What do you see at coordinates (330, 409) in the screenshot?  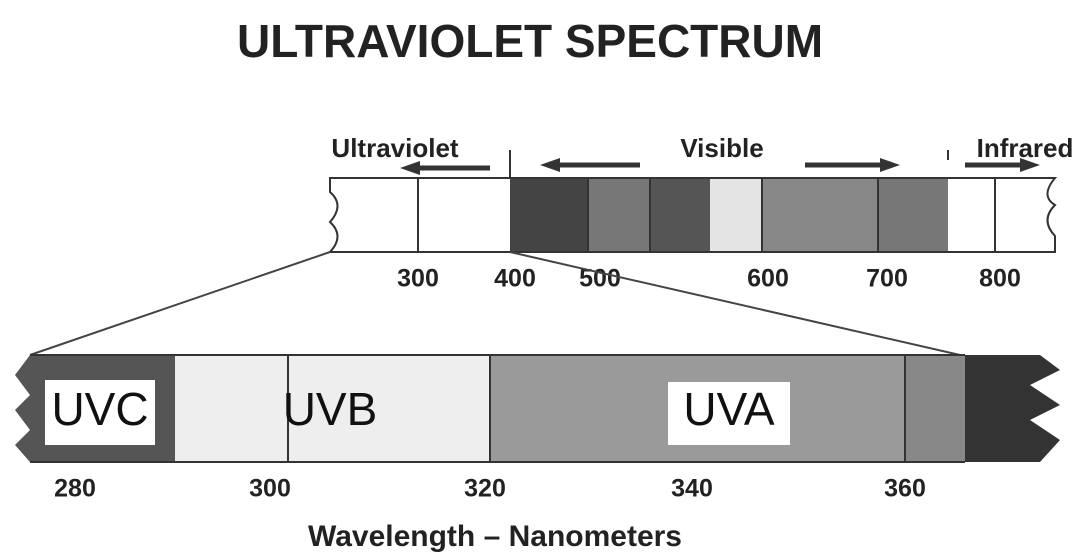 I see `band-label: UVB` at bounding box center [330, 409].